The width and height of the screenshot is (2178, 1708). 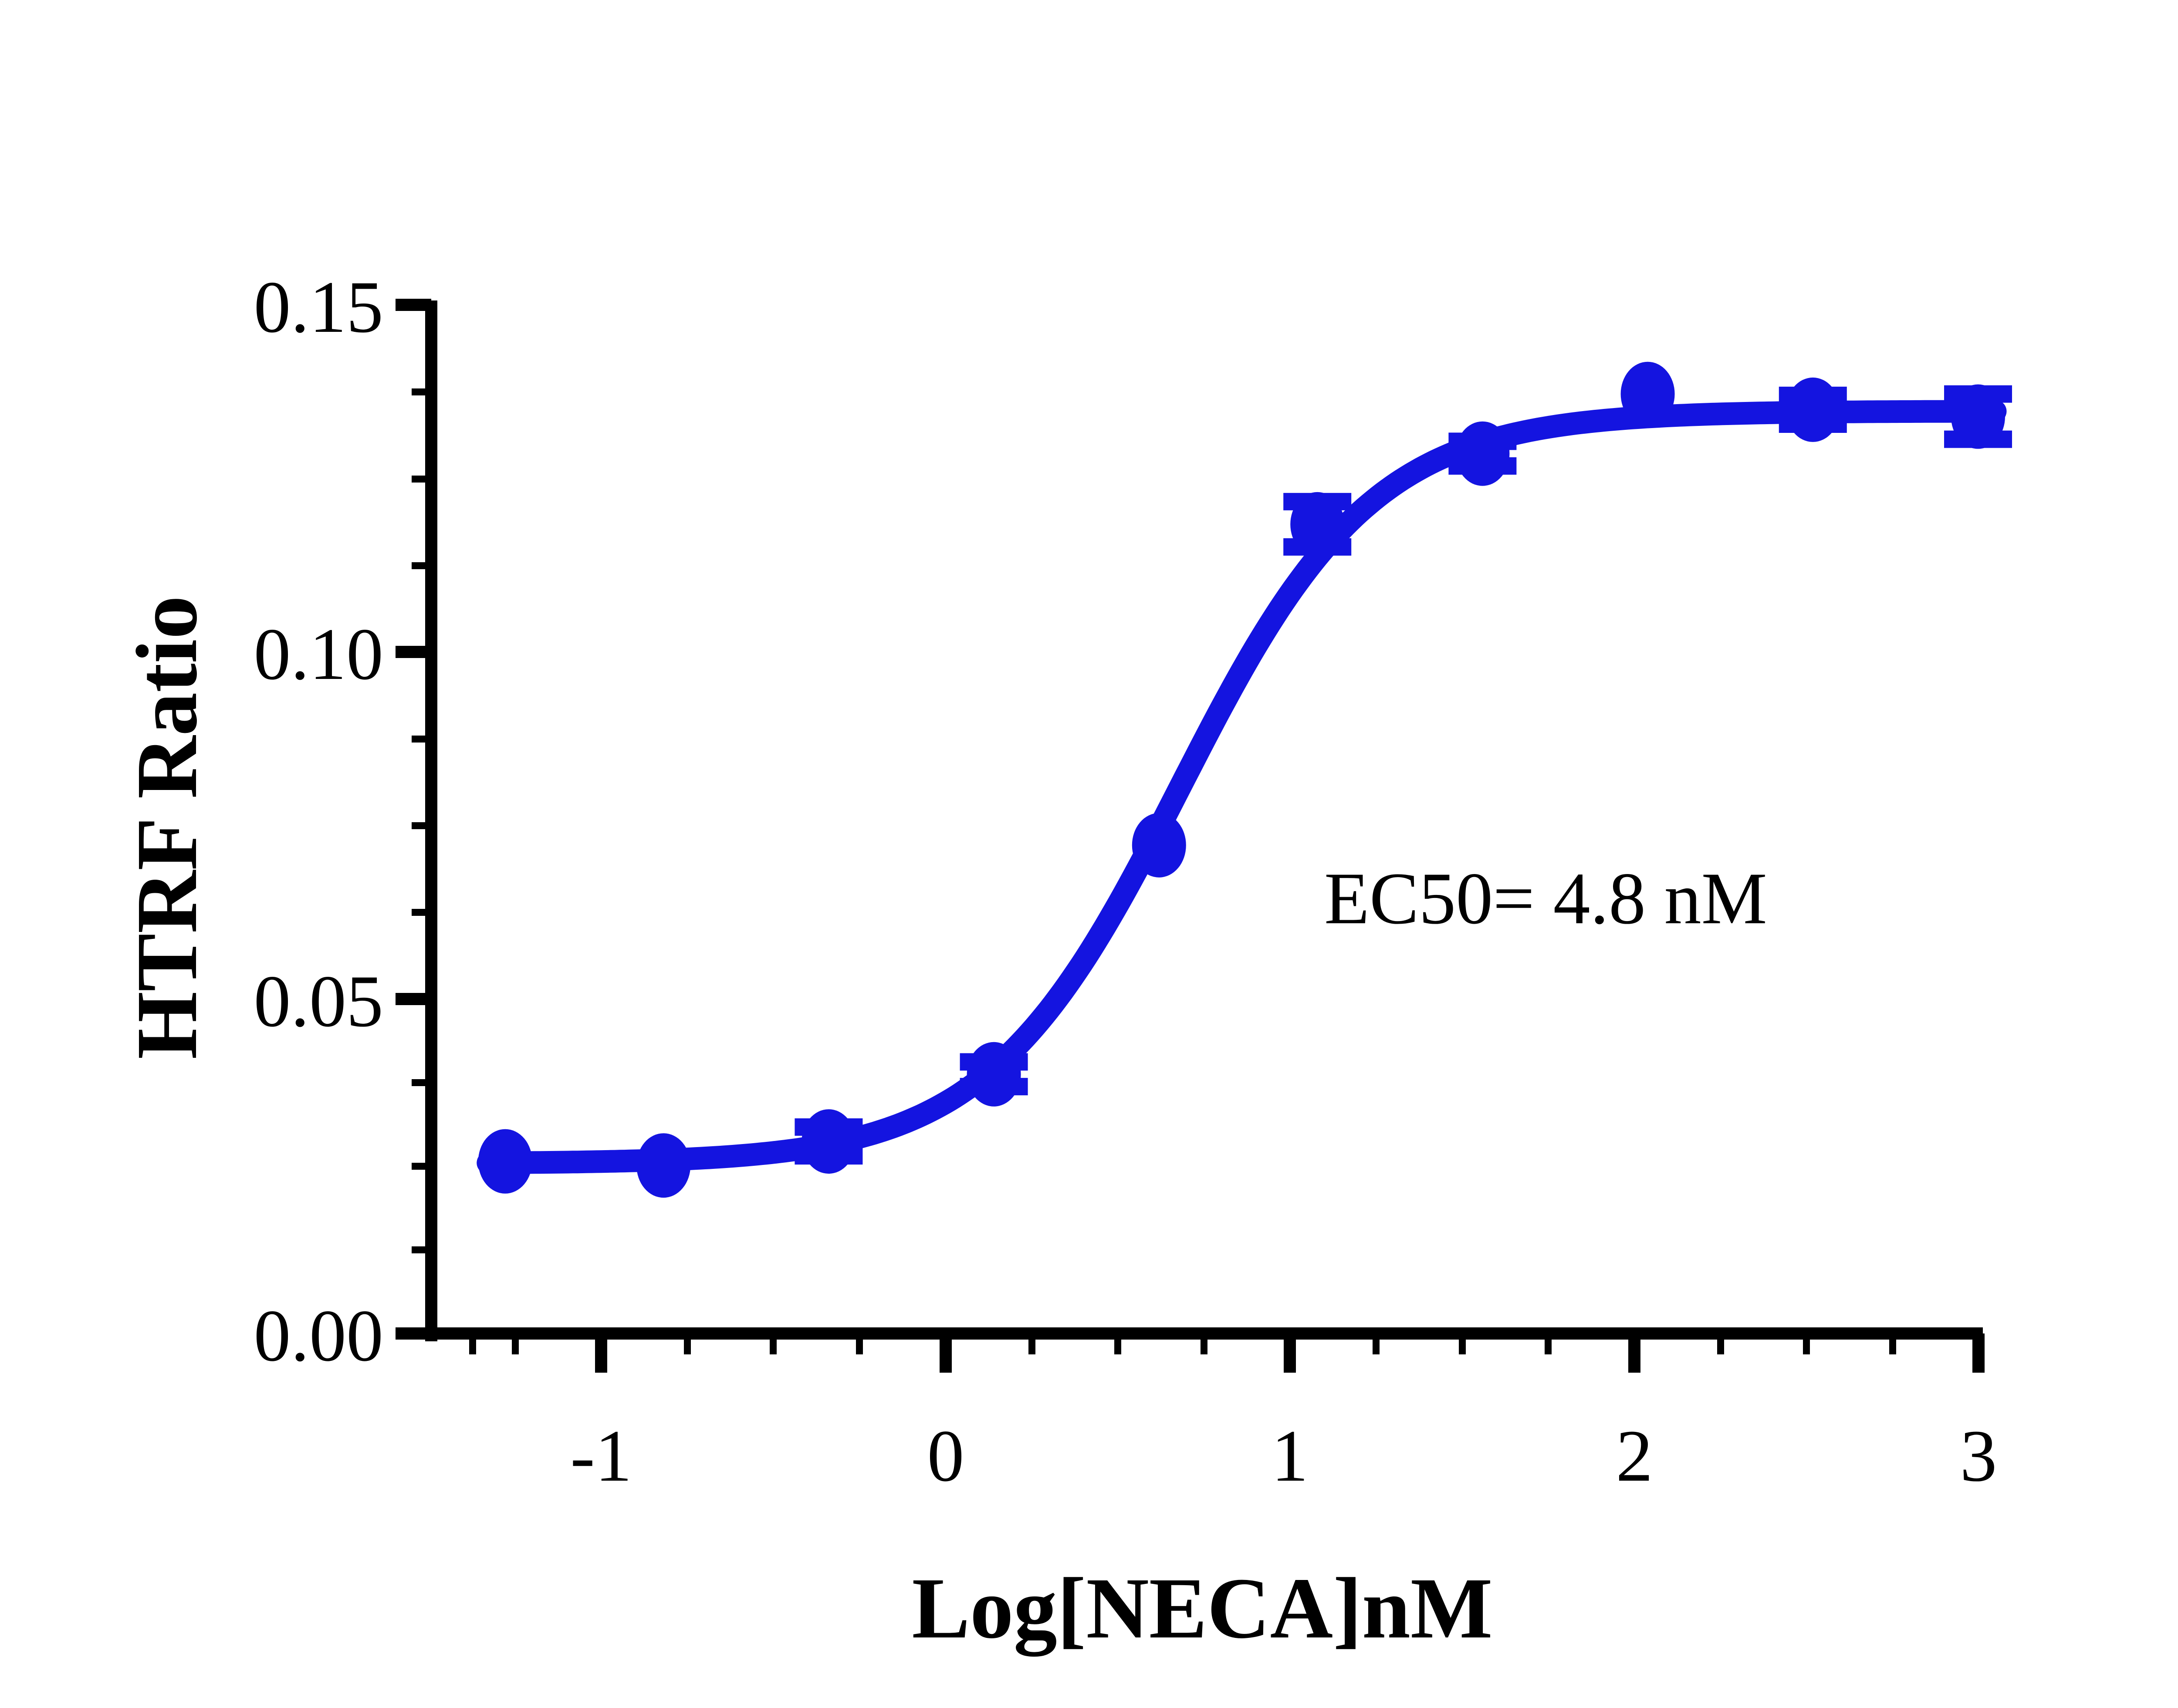 What do you see at coordinates (345, 821) in the screenshot?
I see `y-axis: 0.15 0.10 0.05 0.00` at bounding box center [345, 821].